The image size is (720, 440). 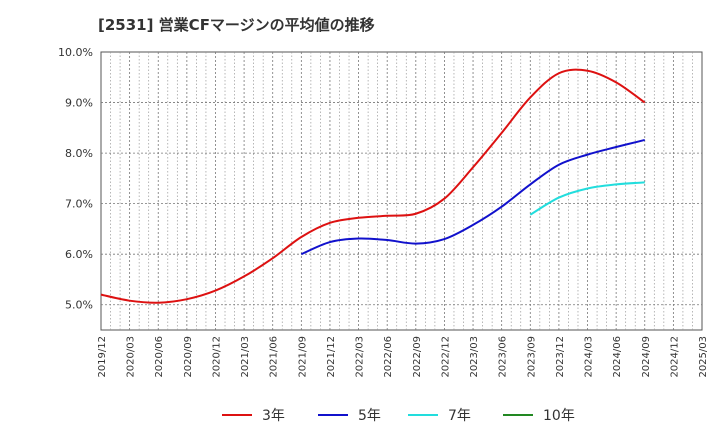 I want to click on chart-title: [2531] 営業CFマージンの平均値の推移, so click(x=236, y=25).